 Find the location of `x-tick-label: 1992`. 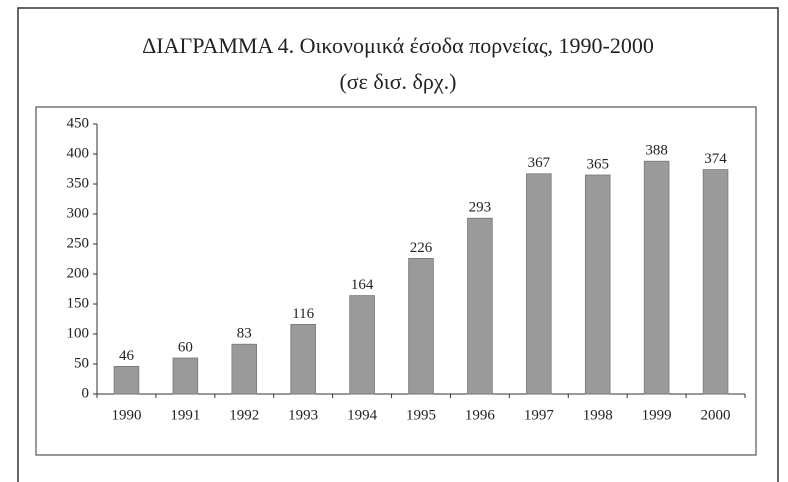

x-tick-label: 1992 is located at coordinates (244, 415).